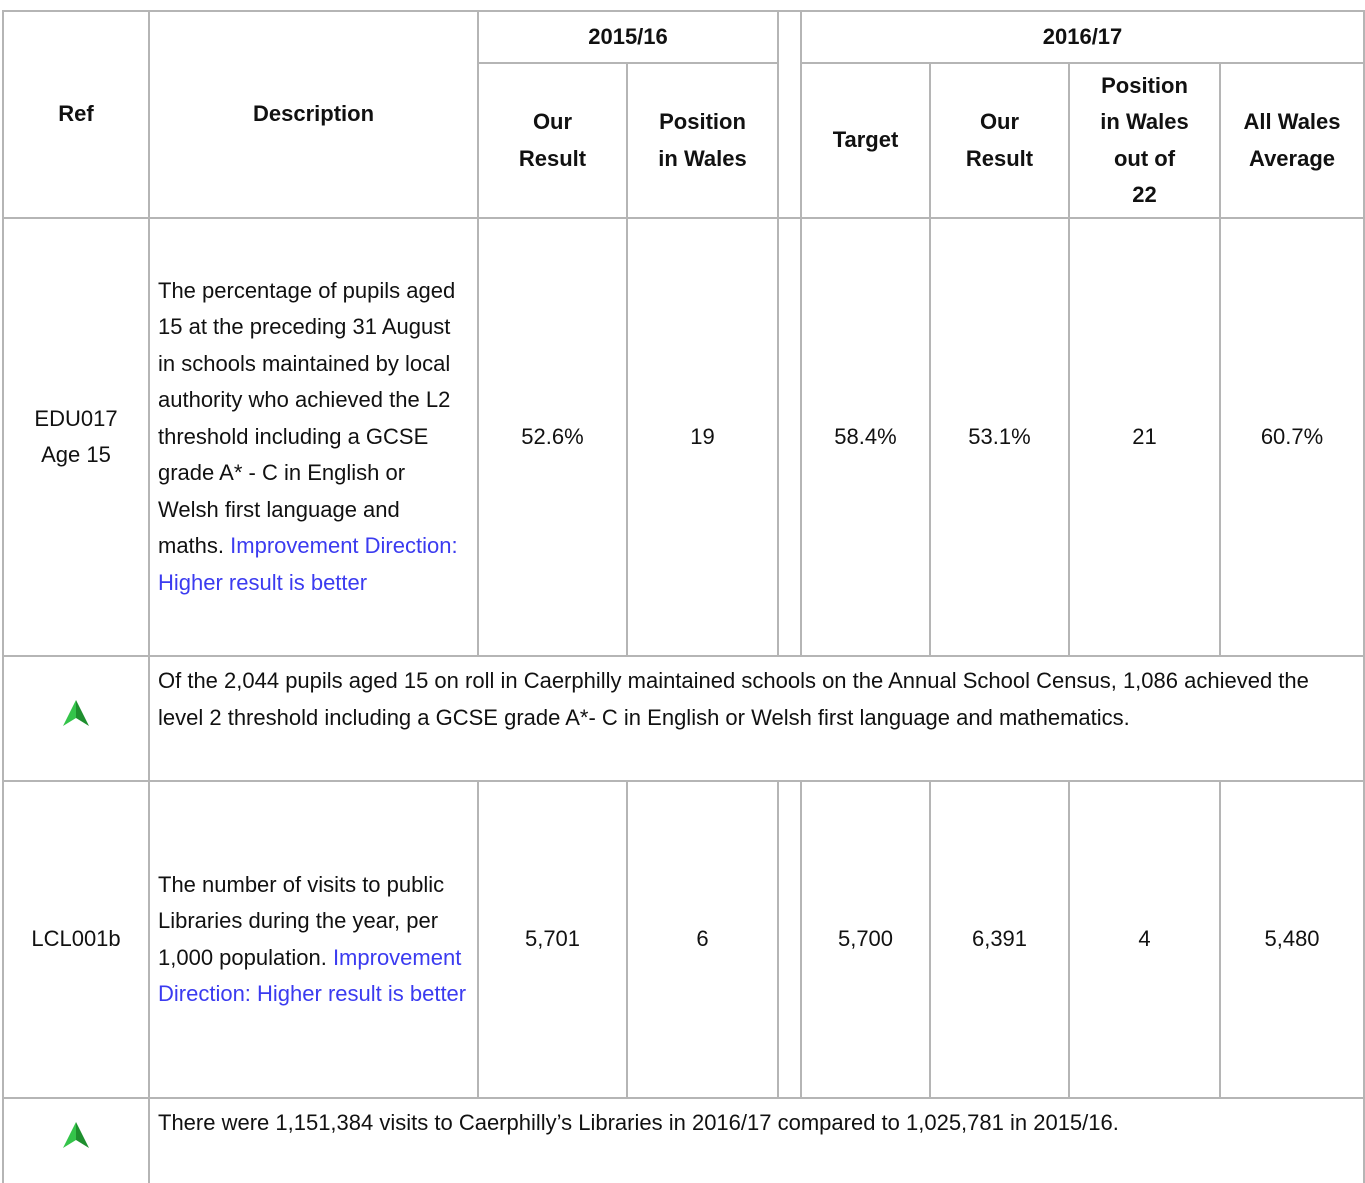 Image resolution: width=1365 pixels, height=1183 pixels. What do you see at coordinates (1144, 140) in the screenshot?
I see `column-header: Position in Wales out of 22` at bounding box center [1144, 140].